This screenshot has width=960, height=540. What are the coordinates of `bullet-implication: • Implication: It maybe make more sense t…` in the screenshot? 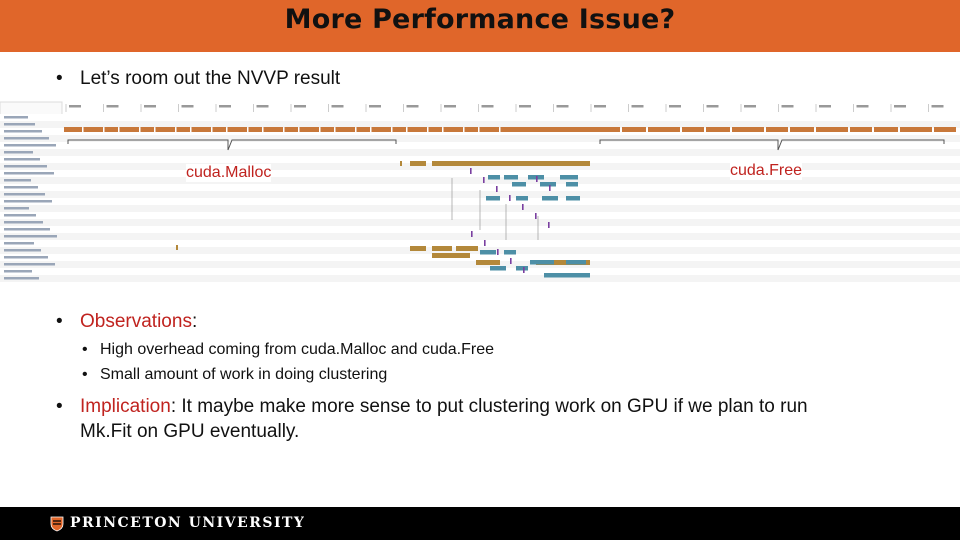 It's located at (486, 419).